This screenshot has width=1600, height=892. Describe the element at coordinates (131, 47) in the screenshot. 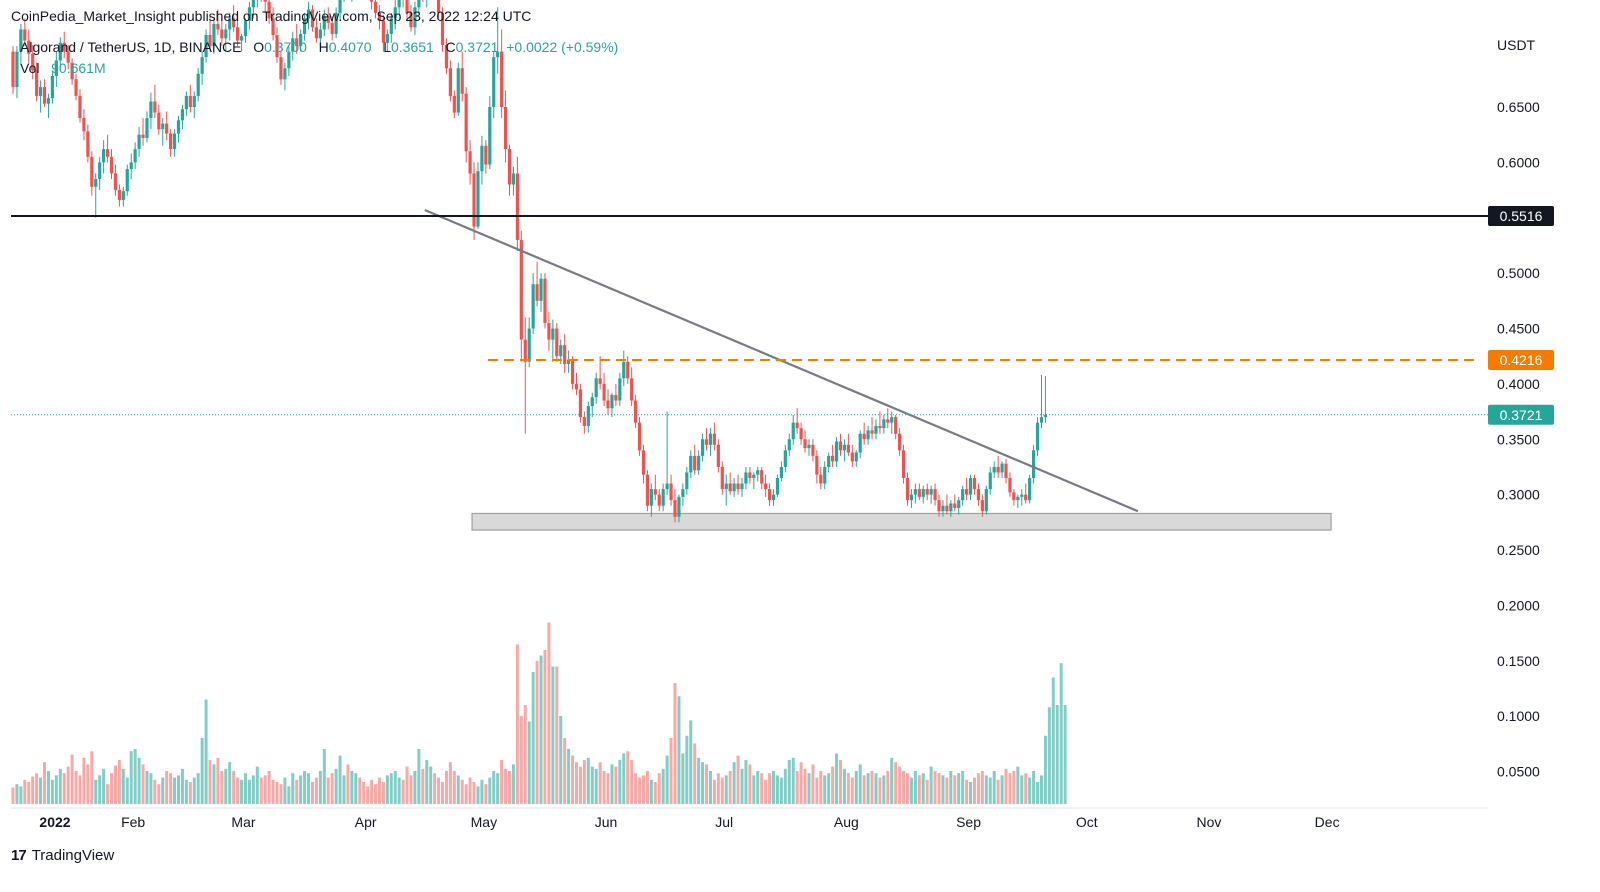

I see `symbol-name: Algorand / TetherUS, 1D, BINANCE` at that location.